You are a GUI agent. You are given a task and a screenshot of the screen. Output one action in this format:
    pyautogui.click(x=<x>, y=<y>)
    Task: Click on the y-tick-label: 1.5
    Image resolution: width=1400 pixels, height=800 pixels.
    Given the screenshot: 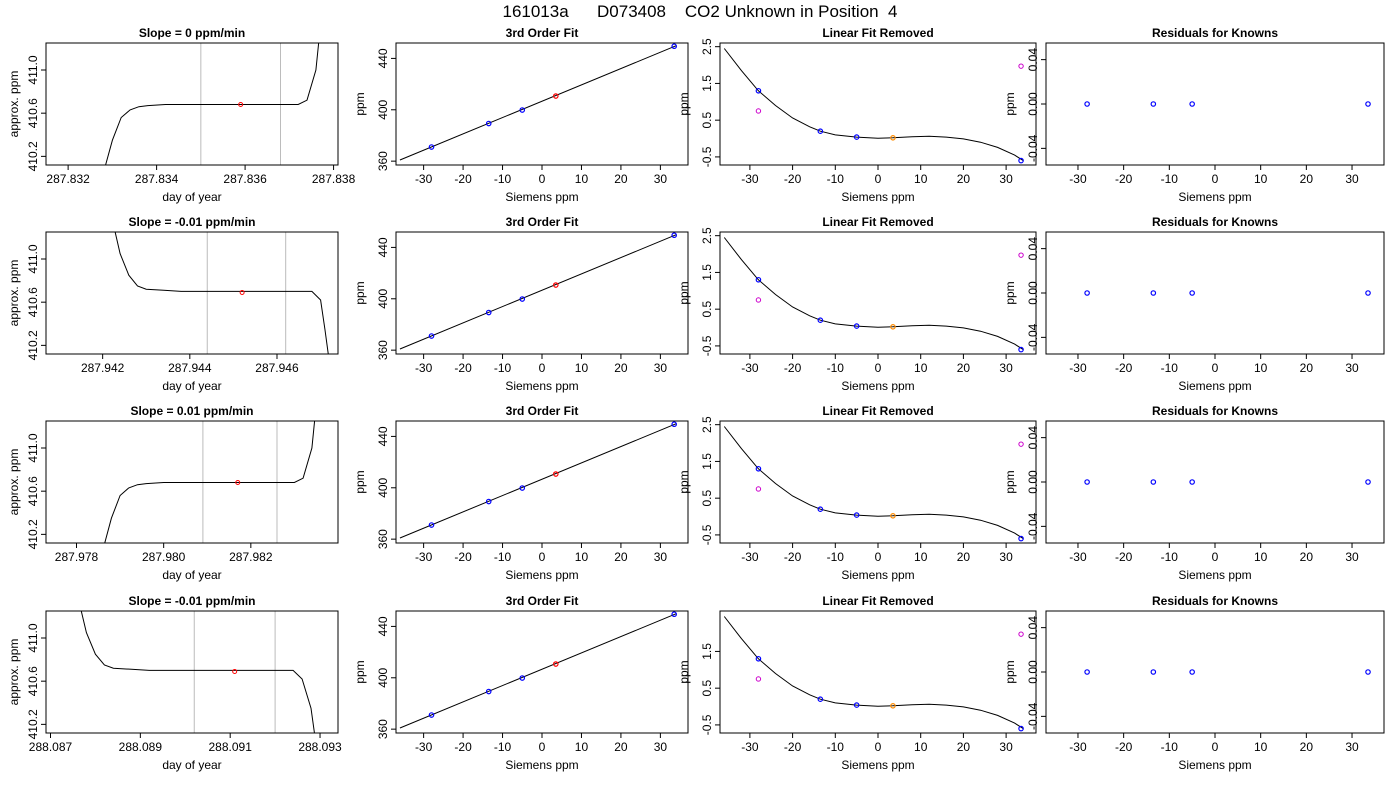 What is the action you would take?
    pyautogui.click(x=707, y=272)
    